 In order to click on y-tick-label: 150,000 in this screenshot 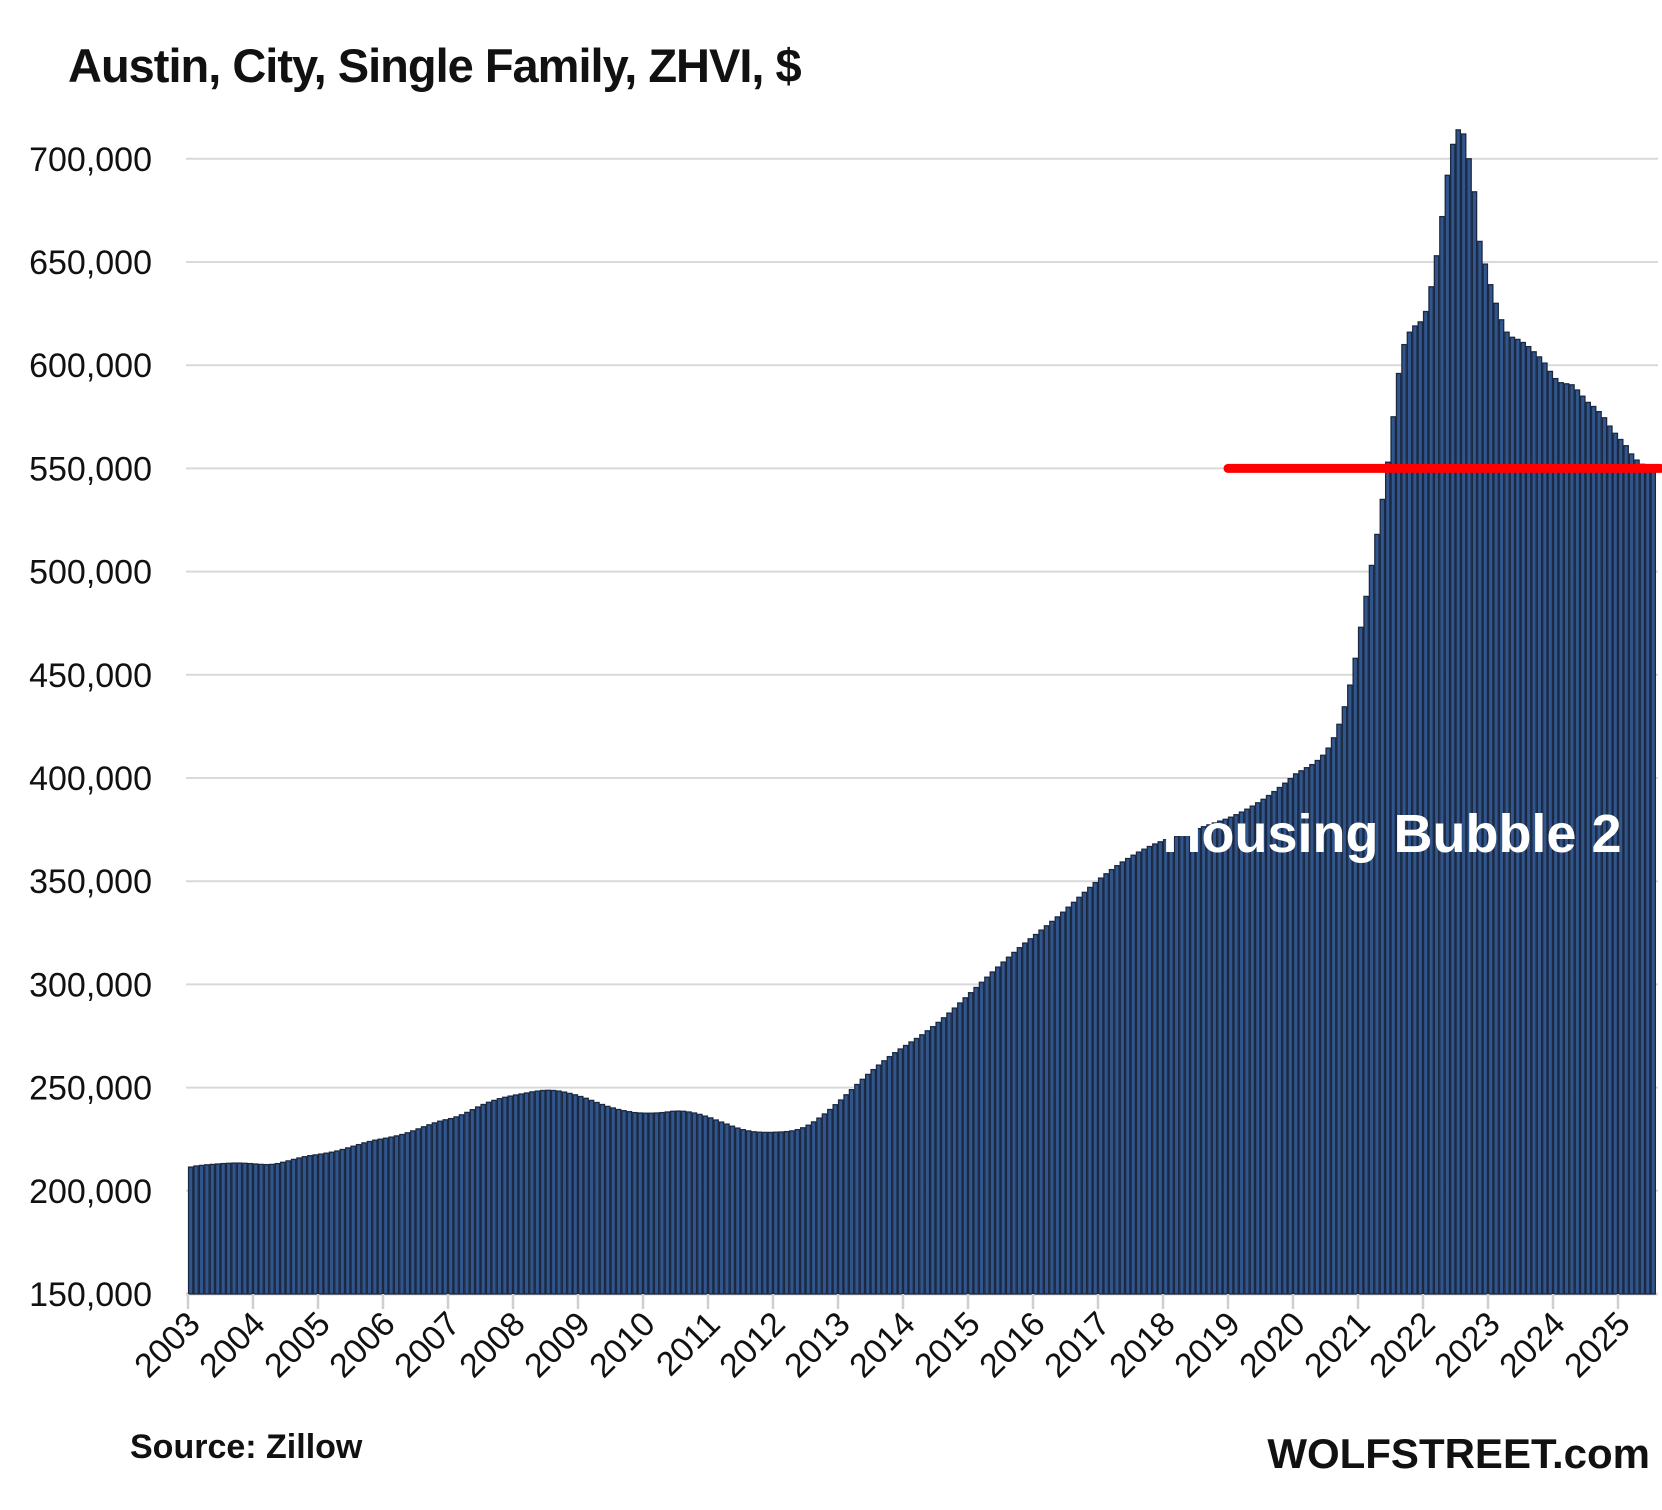, I will do `click(90, 1295)`.